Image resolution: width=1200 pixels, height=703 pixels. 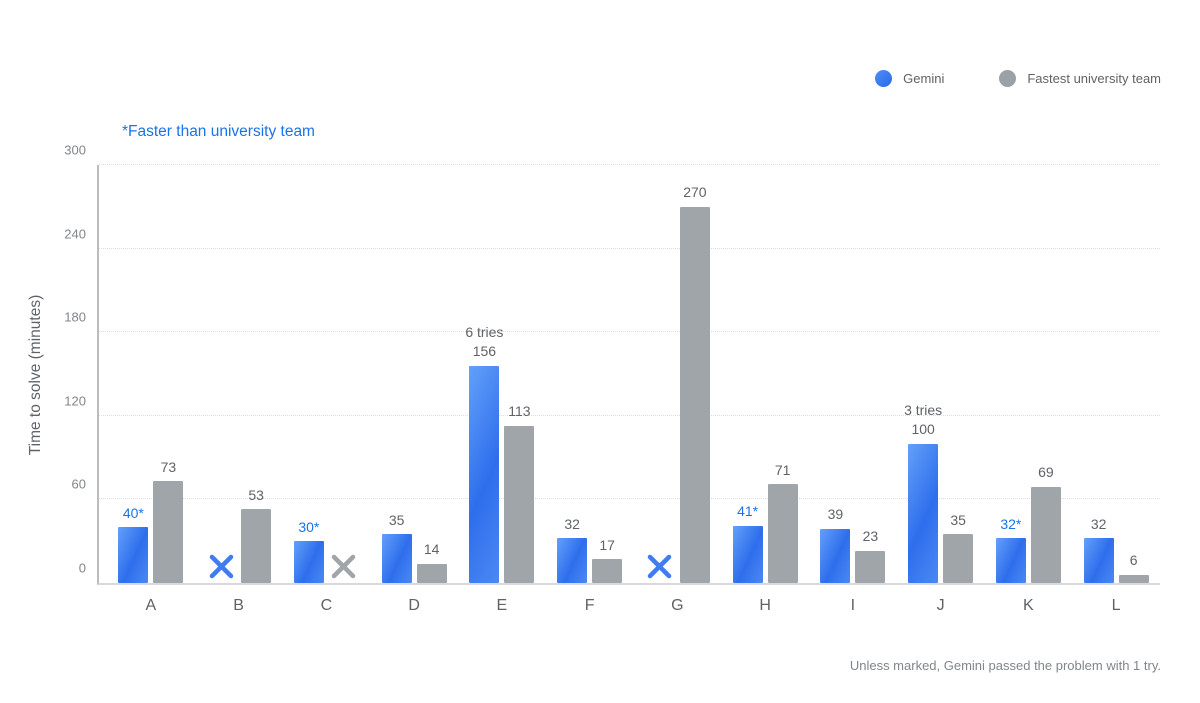 I want to click on team-bar-H, so click(x=782, y=533).